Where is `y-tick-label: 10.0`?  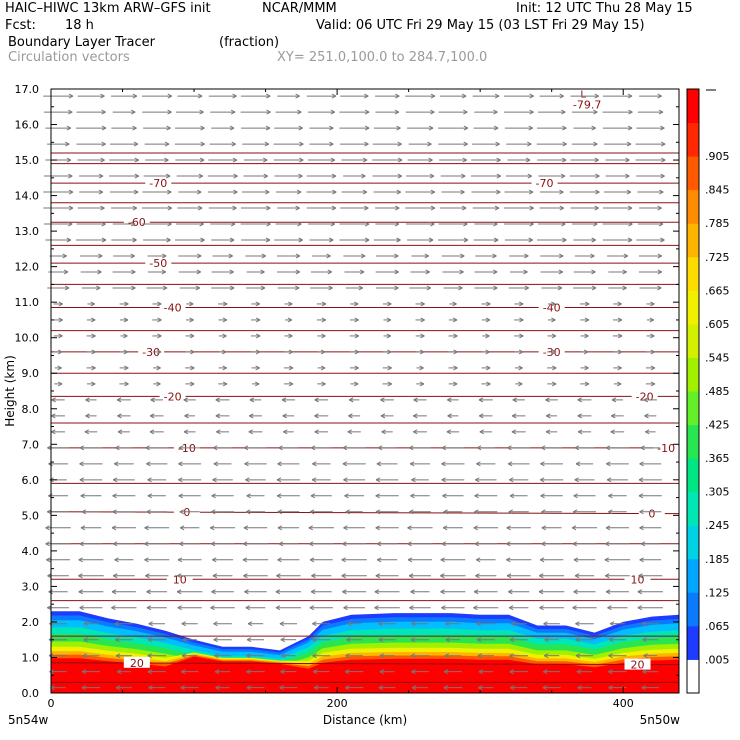 y-tick-label: 10.0 is located at coordinates (27, 338).